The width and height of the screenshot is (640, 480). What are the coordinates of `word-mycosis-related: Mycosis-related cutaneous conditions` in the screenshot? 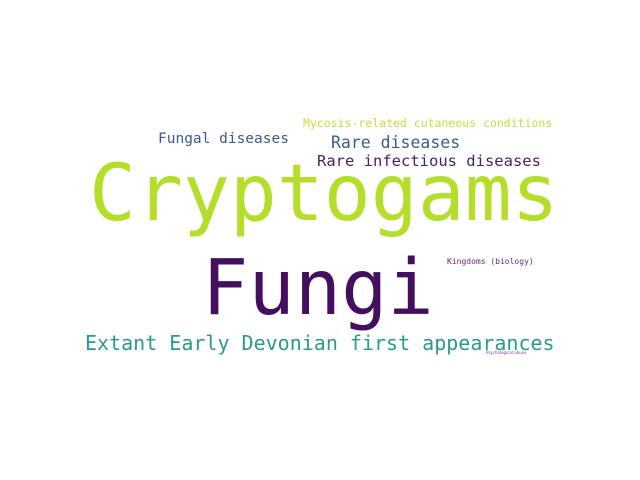 It's located at (428, 123).